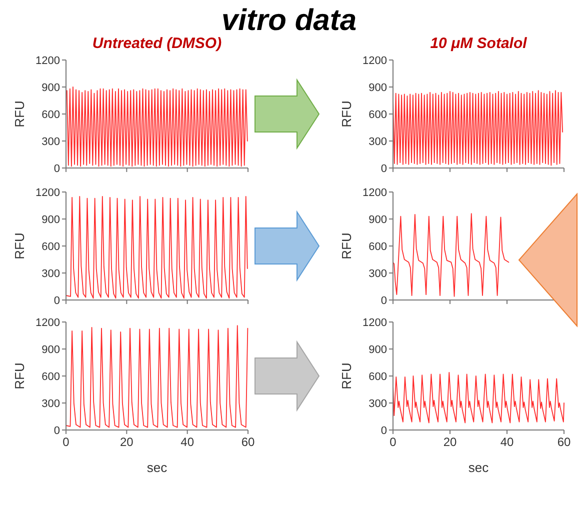 This screenshot has height=505, width=578. Describe the element at coordinates (289, 20) in the screenshot. I see `text: vitro data` at that location.